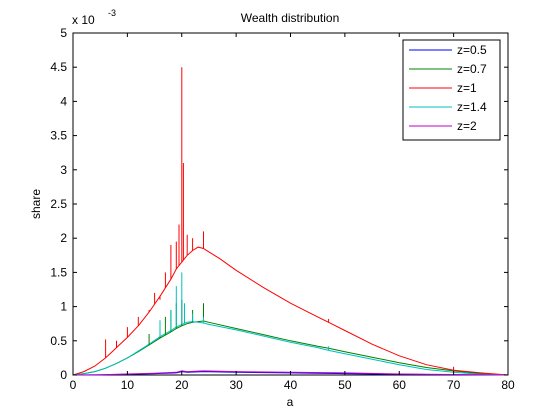 The height and width of the screenshot is (420, 560). What do you see at coordinates (63, 170) in the screenshot?
I see `y-tick-label-6: 3` at bounding box center [63, 170].